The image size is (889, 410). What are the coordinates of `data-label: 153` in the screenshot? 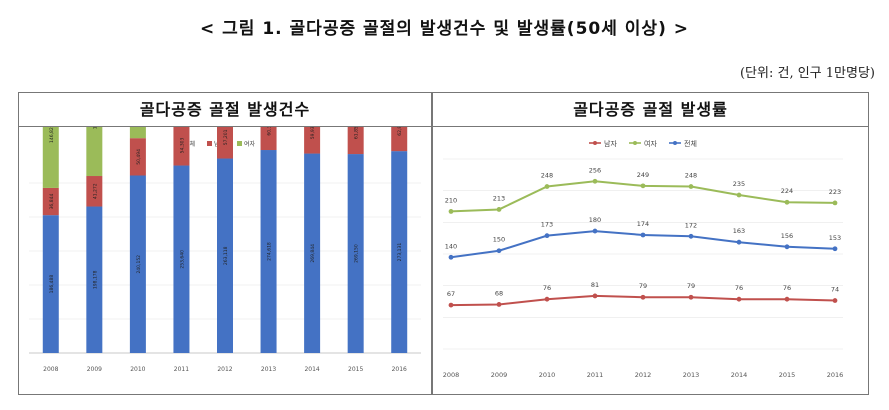 It's located at (835, 238).